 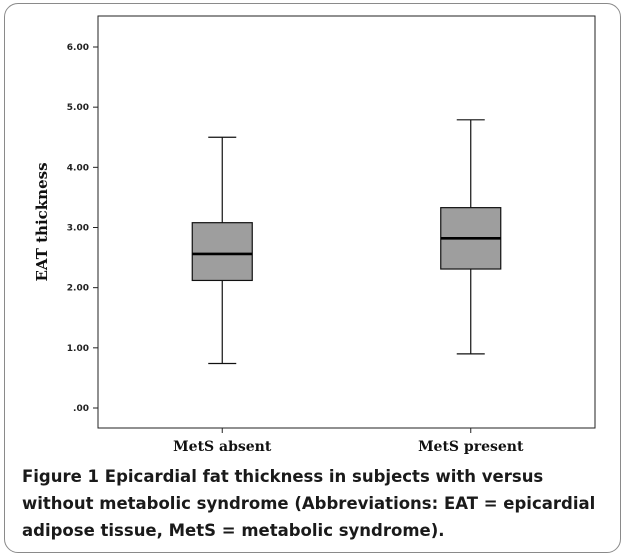 What do you see at coordinates (471, 447) in the screenshot?
I see `x-tick-label: MetS present` at bounding box center [471, 447].